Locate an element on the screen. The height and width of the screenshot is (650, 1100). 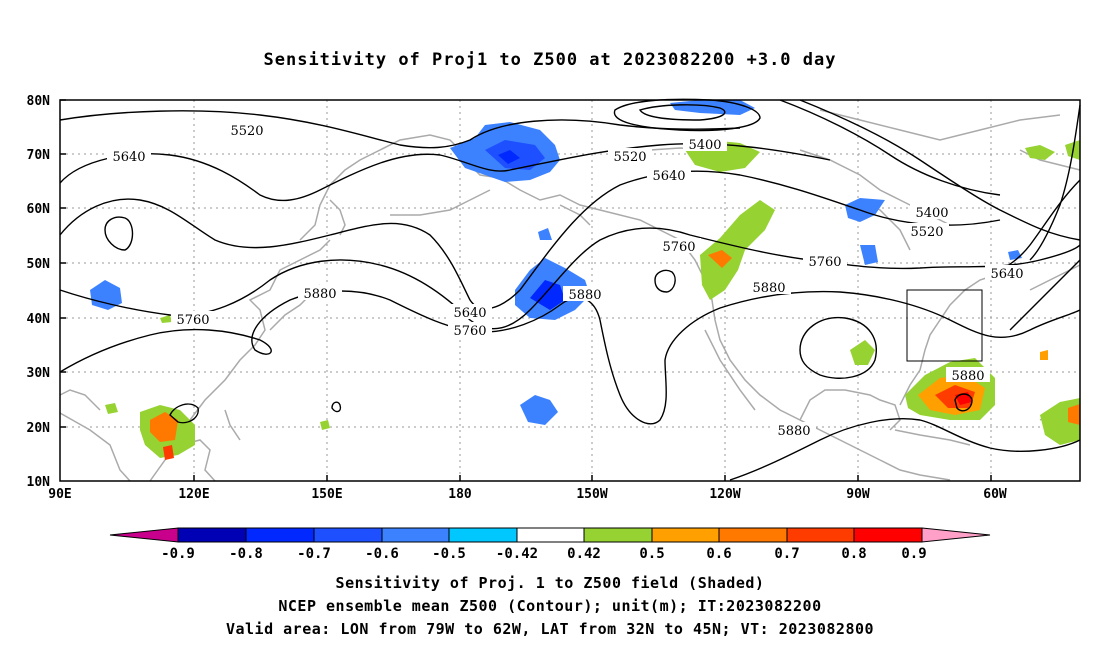
lat-label: 50N is located at coordinates (39, 264).